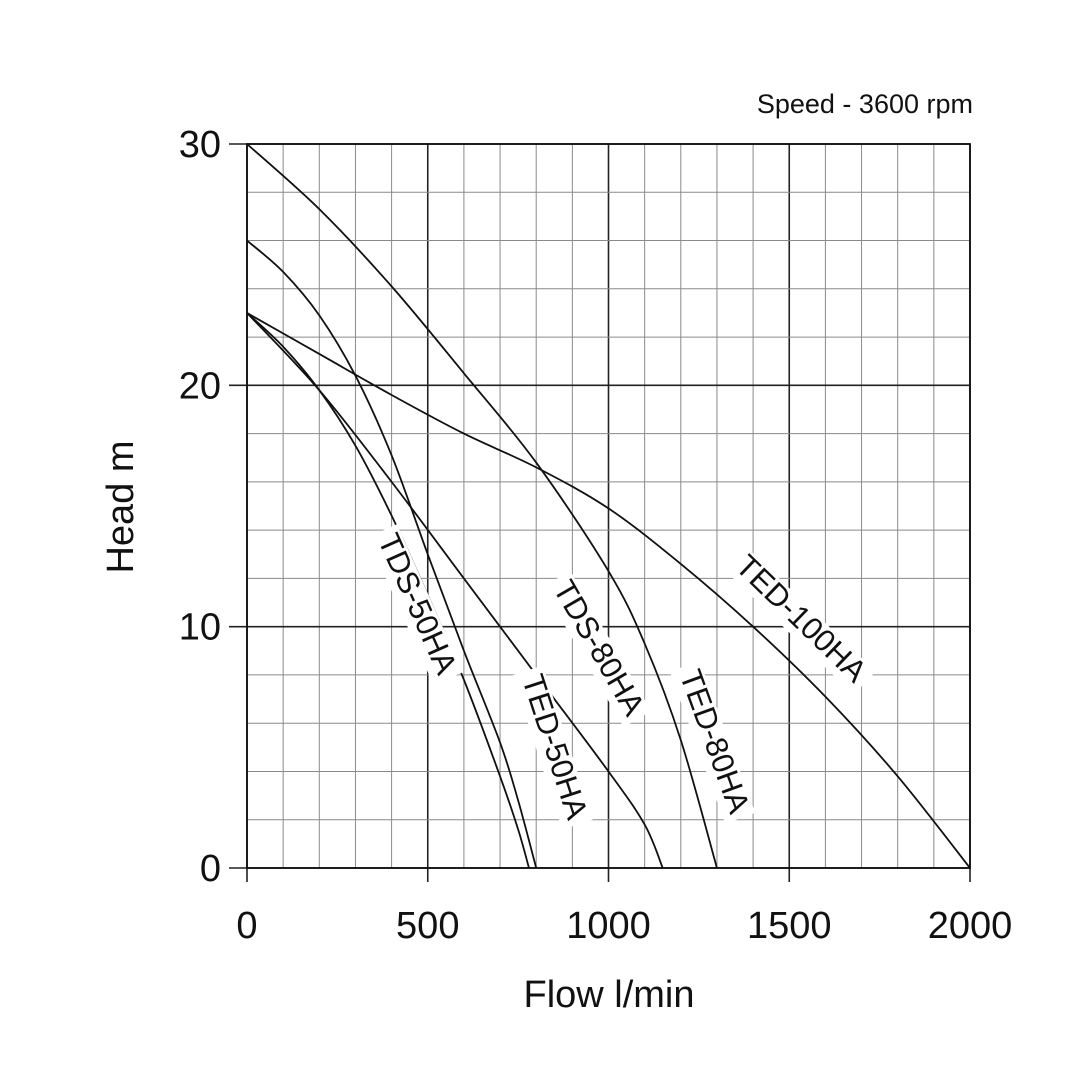  I want to click on curve-tds-50ha, so click(388, 590).